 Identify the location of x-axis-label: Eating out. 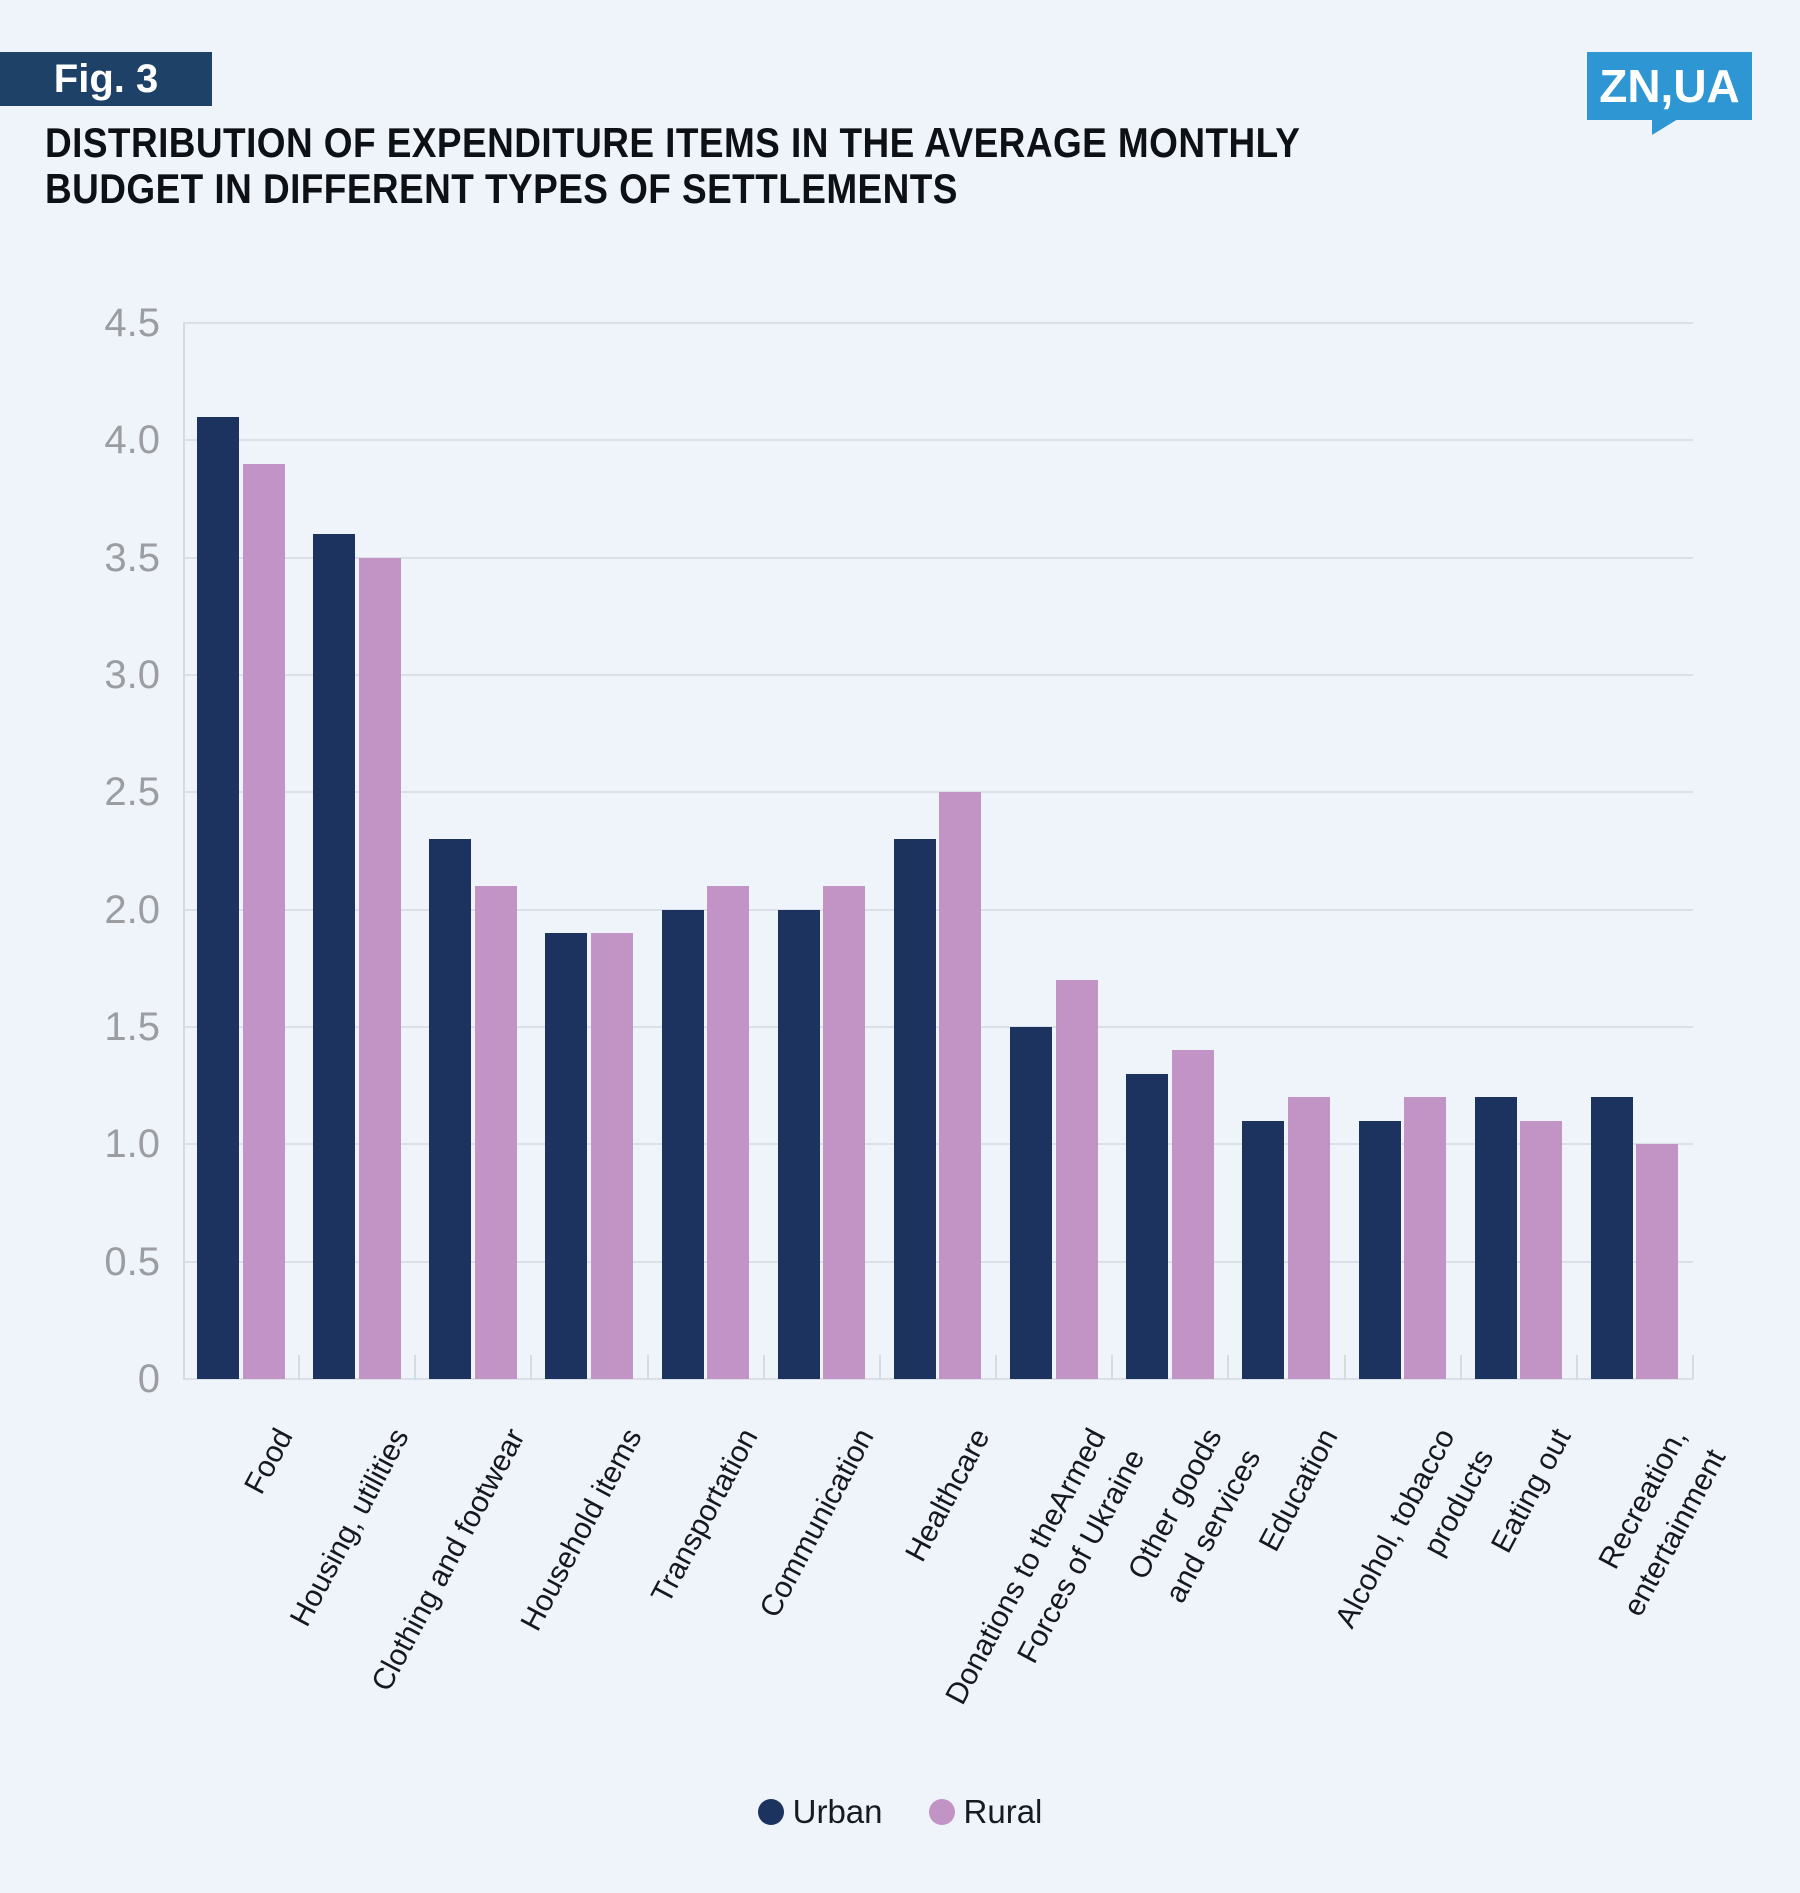
(1531, 1491).